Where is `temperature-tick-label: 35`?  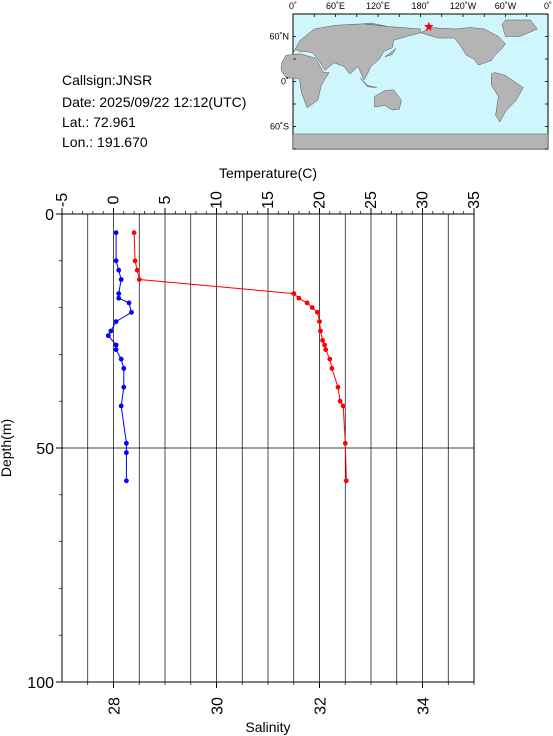
temperature-tick-label: 35 is located at coordinates (474, 200).